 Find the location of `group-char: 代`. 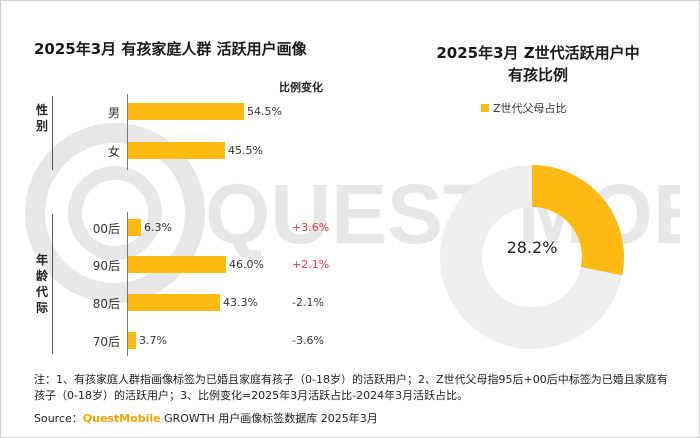

group-char: 代 is located at coordinates (42, 292).